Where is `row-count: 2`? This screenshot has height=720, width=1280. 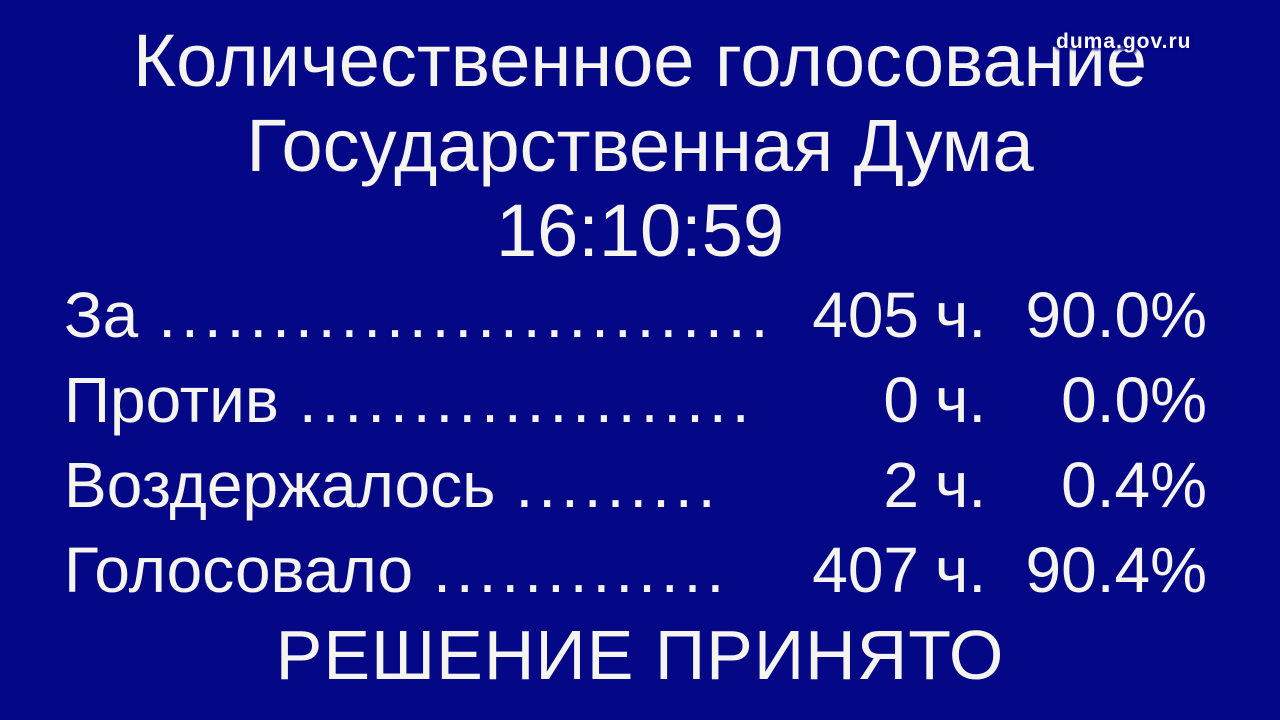 row-count: 2 is located at coordinates (901, 485).